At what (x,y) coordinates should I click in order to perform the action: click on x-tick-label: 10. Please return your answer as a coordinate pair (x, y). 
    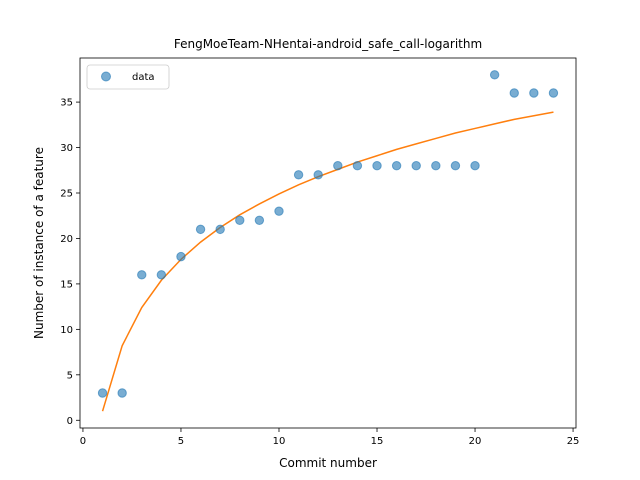
    Looking at the image, I should click on (279, 441).